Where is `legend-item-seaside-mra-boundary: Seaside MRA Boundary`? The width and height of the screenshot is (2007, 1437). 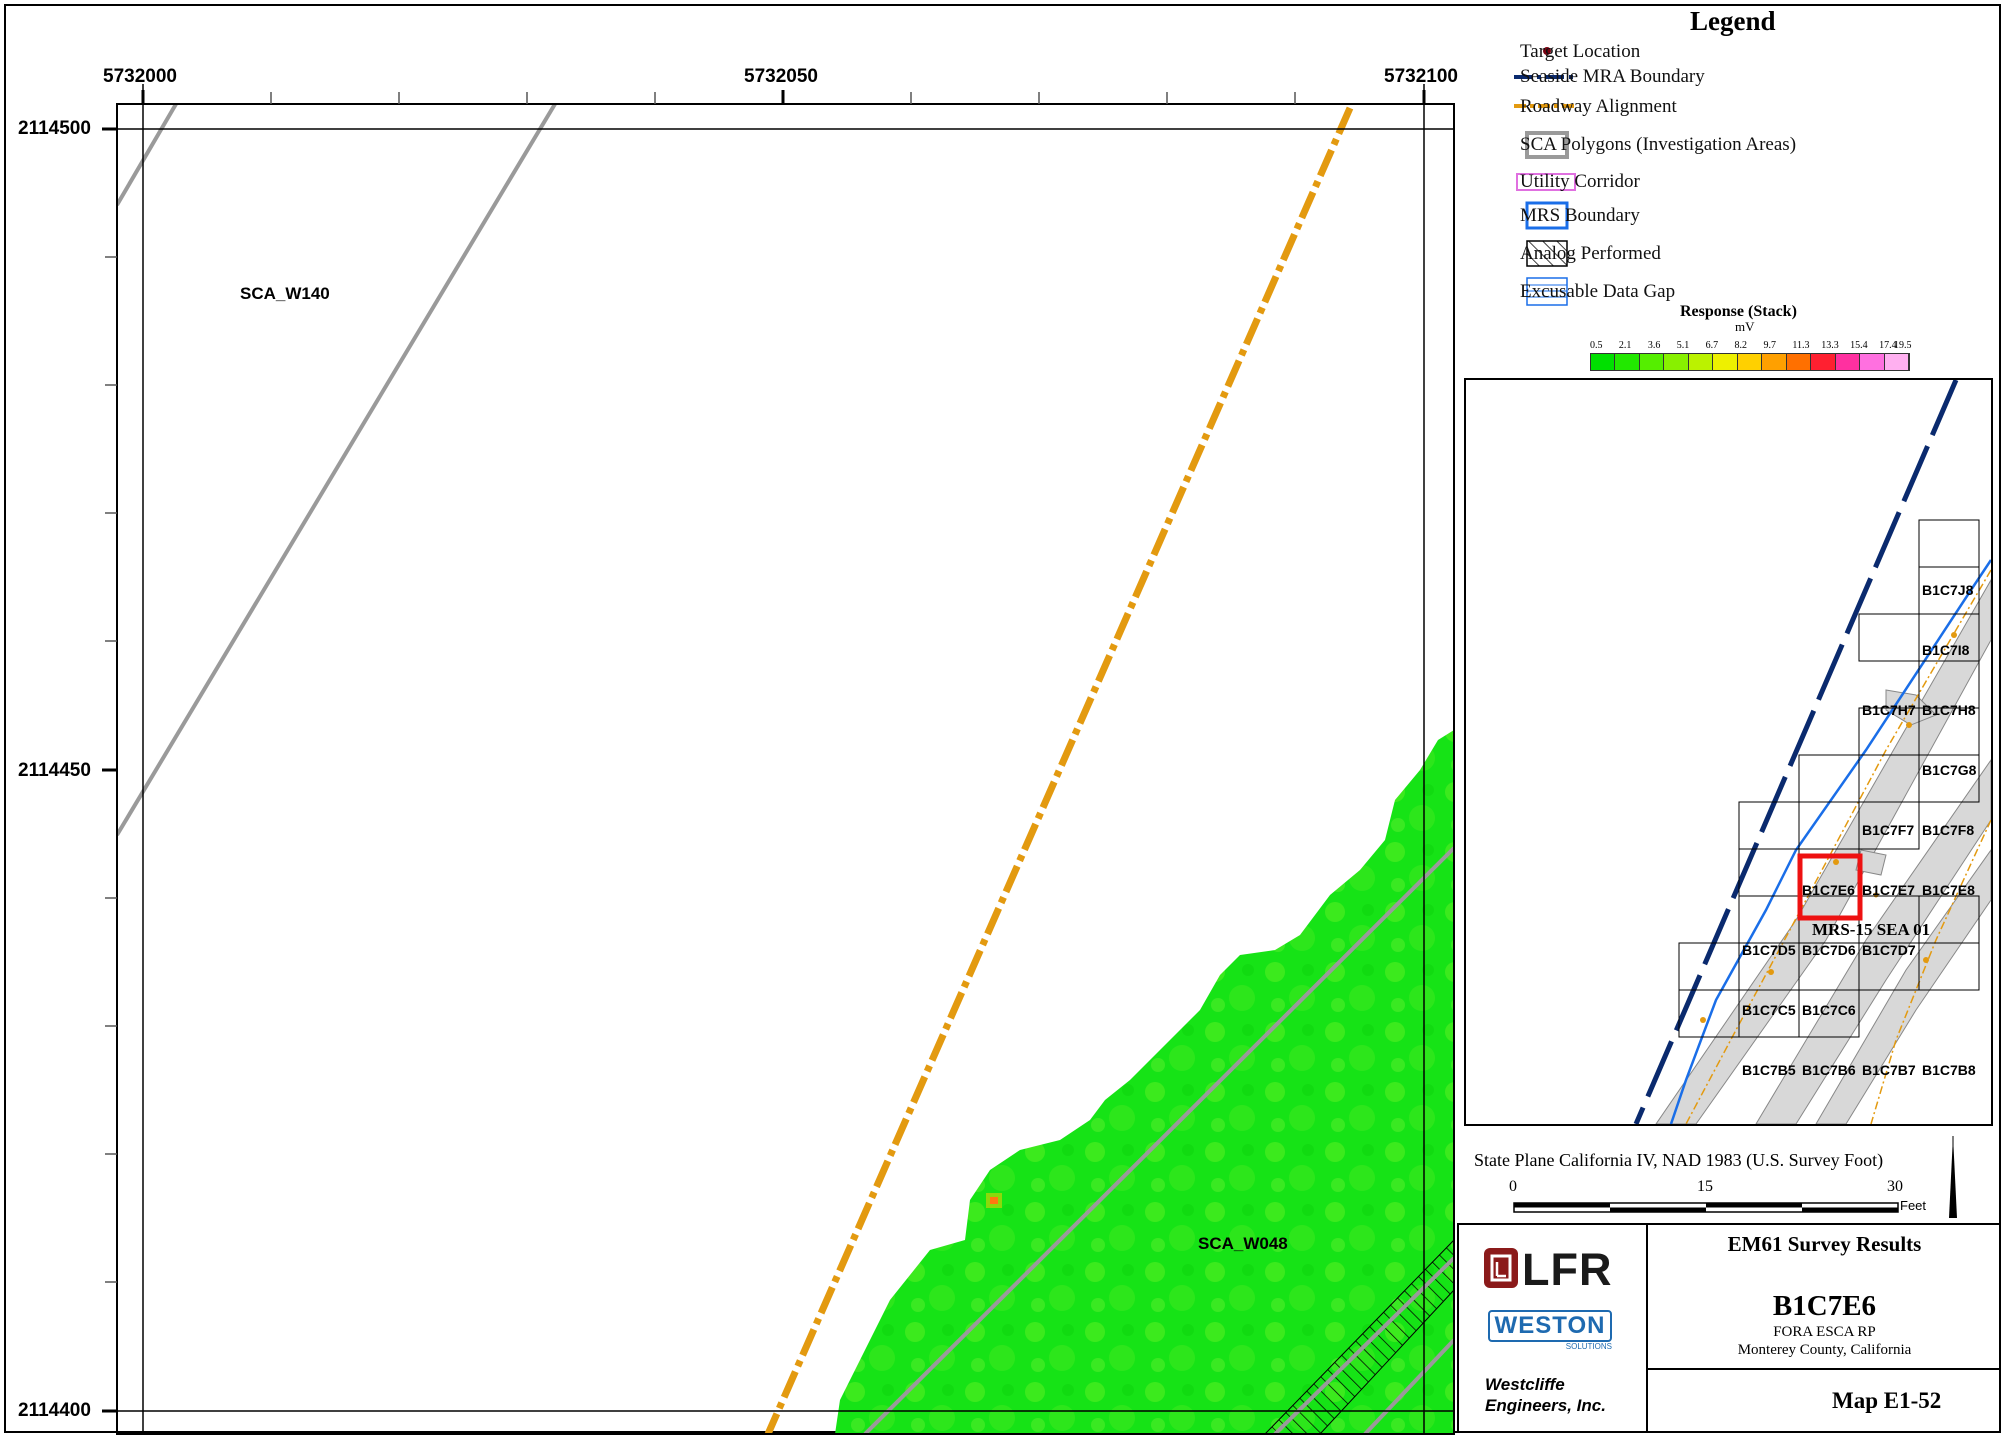 legend-item-seaside-mra-boundary: Seaside MRA Boundary is located at coordinates (1612, 76).